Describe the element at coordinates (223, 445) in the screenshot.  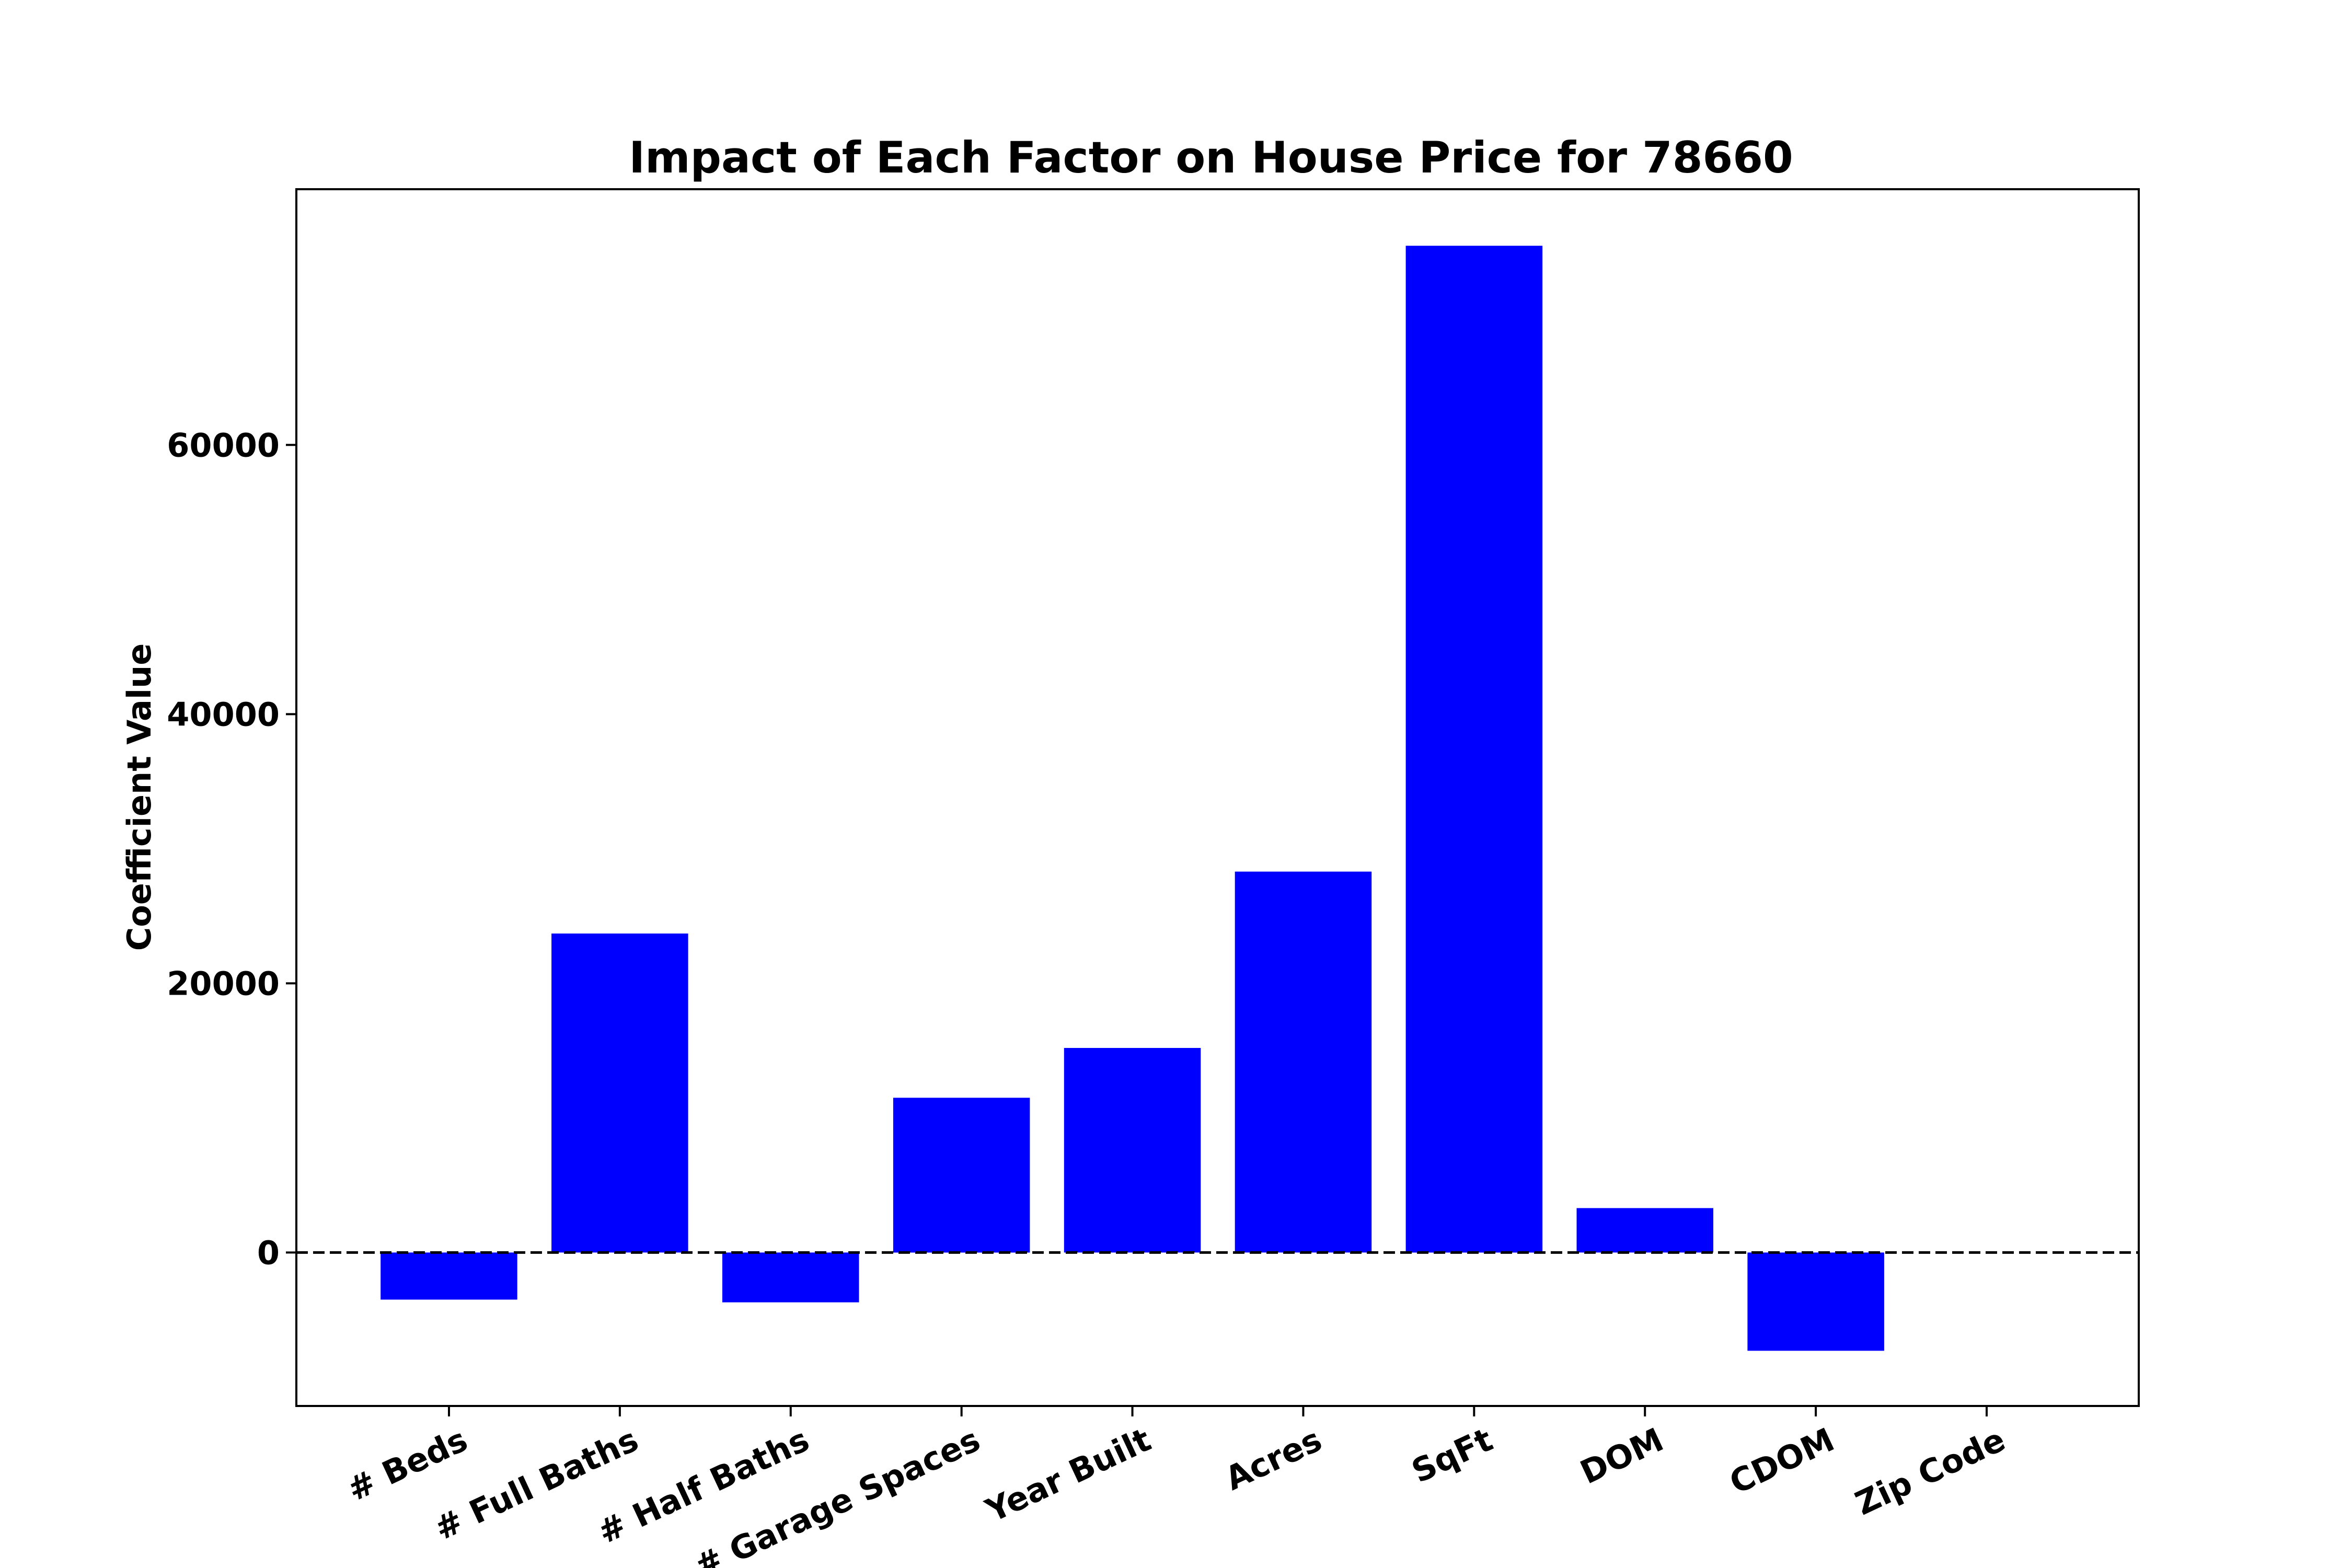
I see `y-tick-label-3: 60000` at that location.